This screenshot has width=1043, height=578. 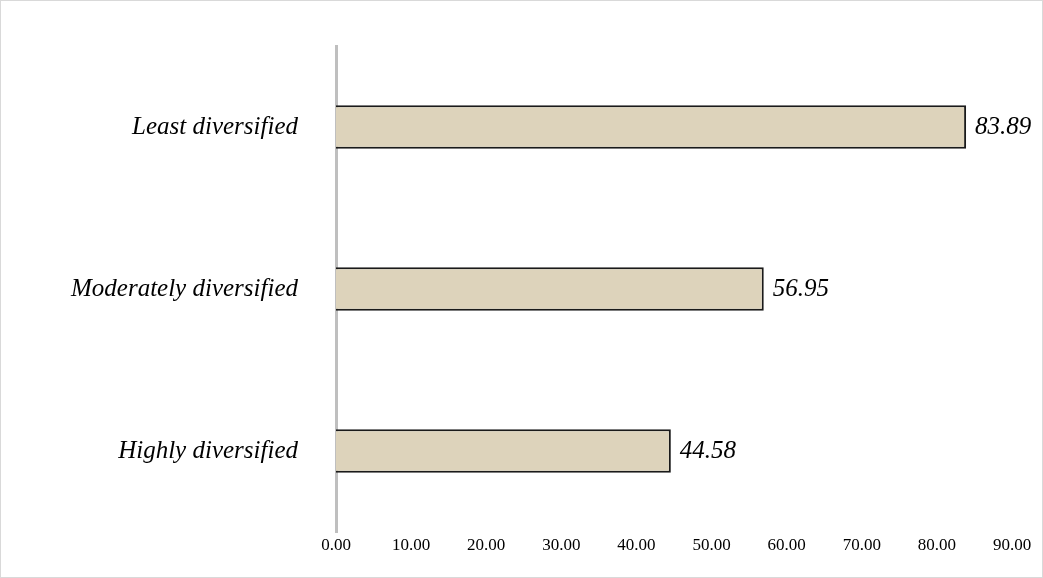 I want to click on x-tick-label: 50.00, so click(x=711, y=544).